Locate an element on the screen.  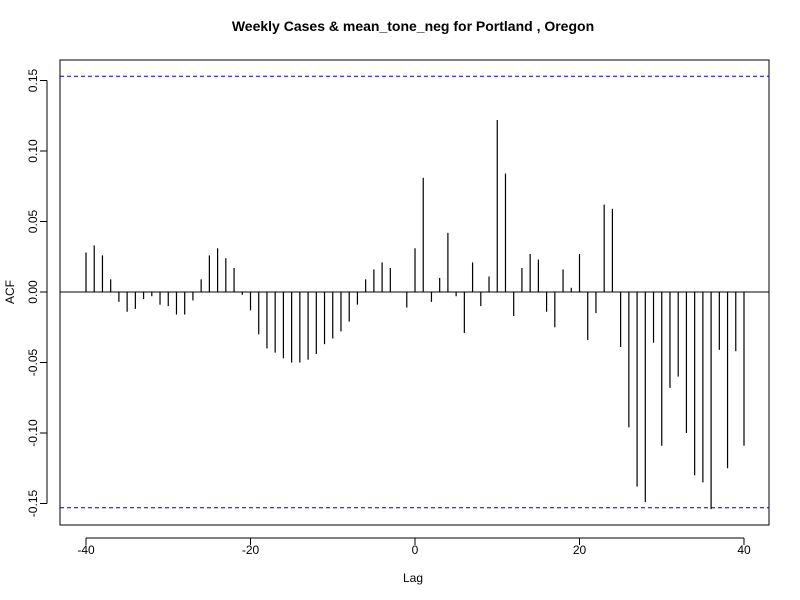
x-tick-label: 20 is located at coordinates (580, 550).